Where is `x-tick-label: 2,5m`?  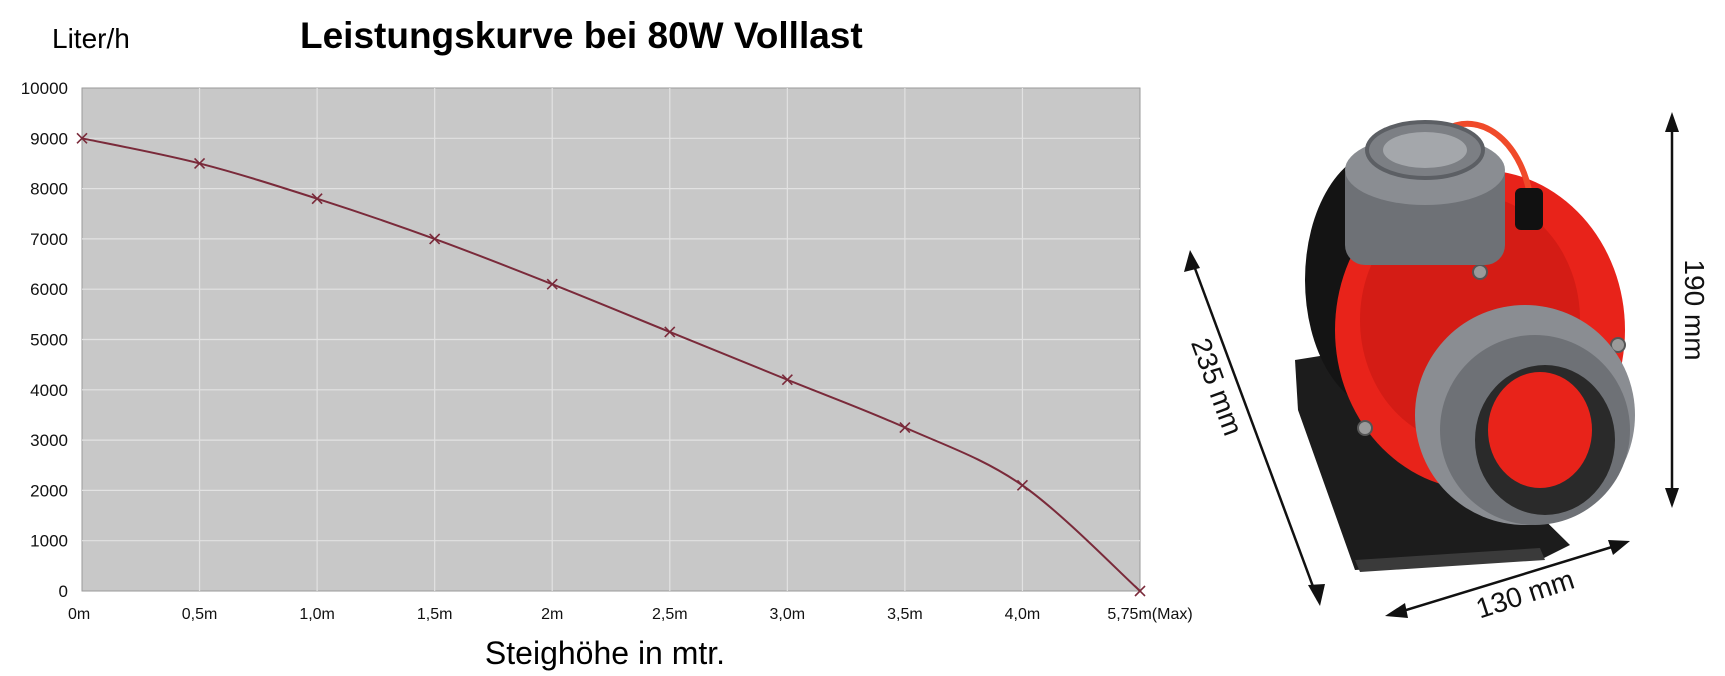 x-tick-label: 2,5m is located at coordinates (670, 614).